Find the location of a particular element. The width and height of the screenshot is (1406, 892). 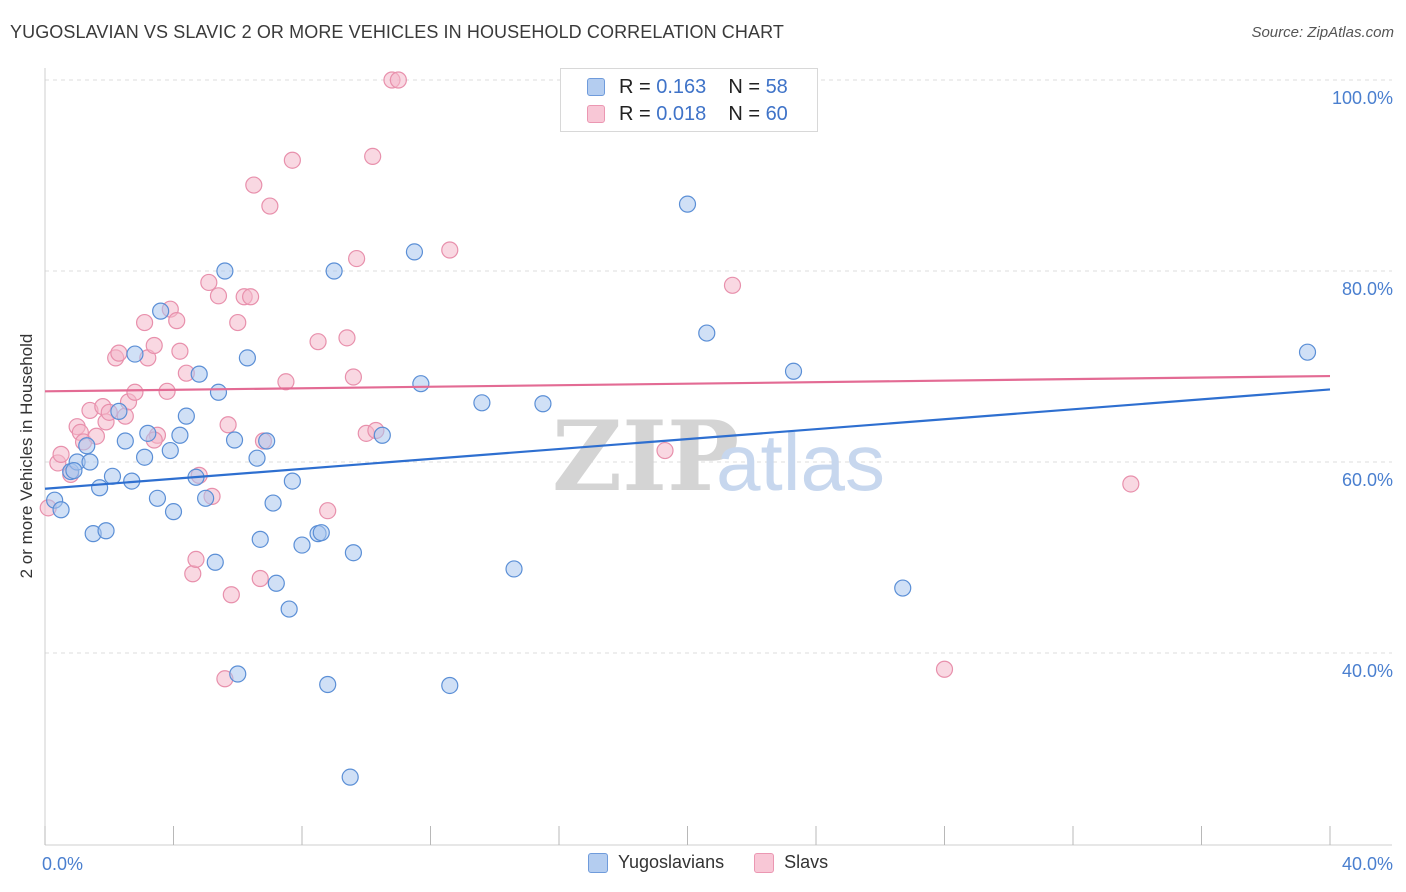

trend-line-slavs is located at coordinates (687, 383).